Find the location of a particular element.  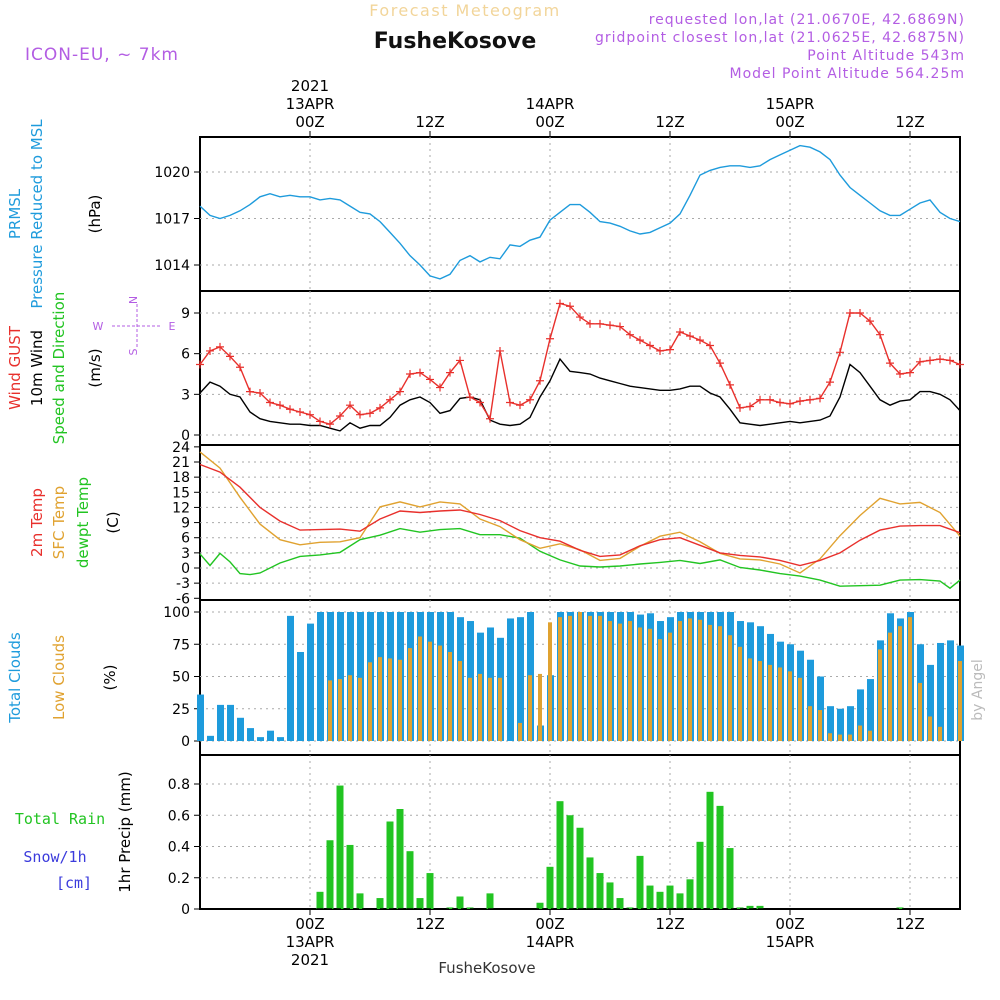

panel-label: Low Clouds is located at coordinates (59, 677).